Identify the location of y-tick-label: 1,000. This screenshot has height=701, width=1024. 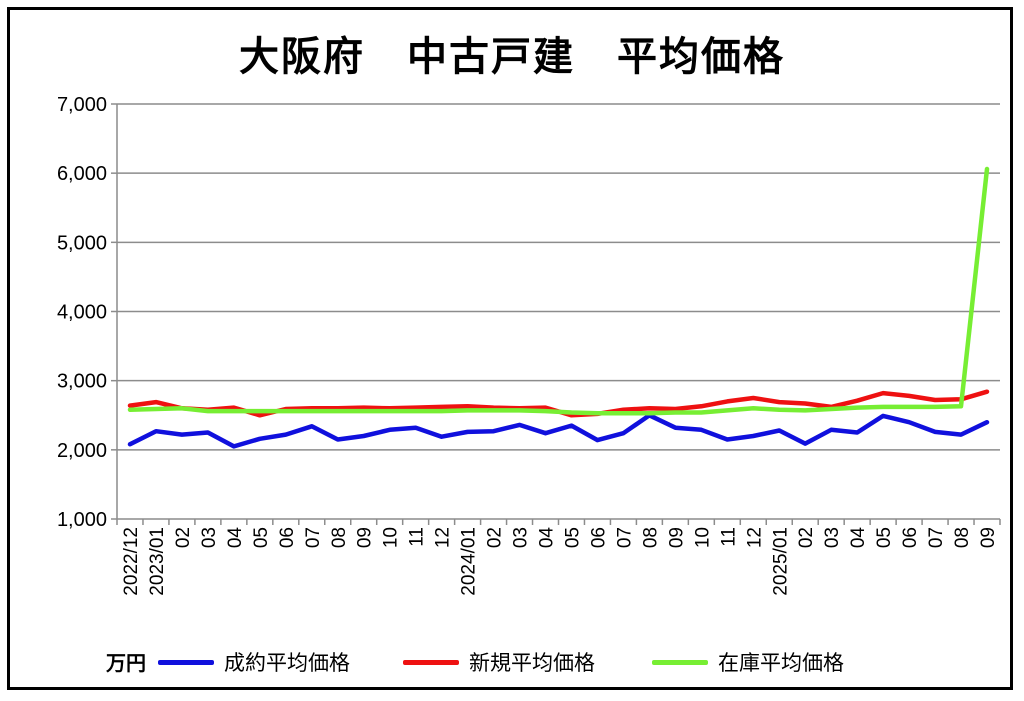
(82, 520).